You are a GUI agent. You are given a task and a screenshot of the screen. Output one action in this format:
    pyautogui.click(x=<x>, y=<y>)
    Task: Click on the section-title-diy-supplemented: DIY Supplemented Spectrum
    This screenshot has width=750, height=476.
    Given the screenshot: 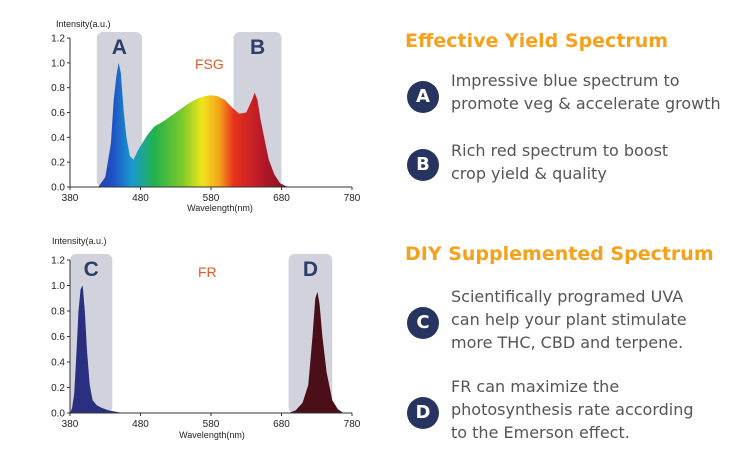 What is the action you would take?
    pyautogui.click(x=559, y=254)
    